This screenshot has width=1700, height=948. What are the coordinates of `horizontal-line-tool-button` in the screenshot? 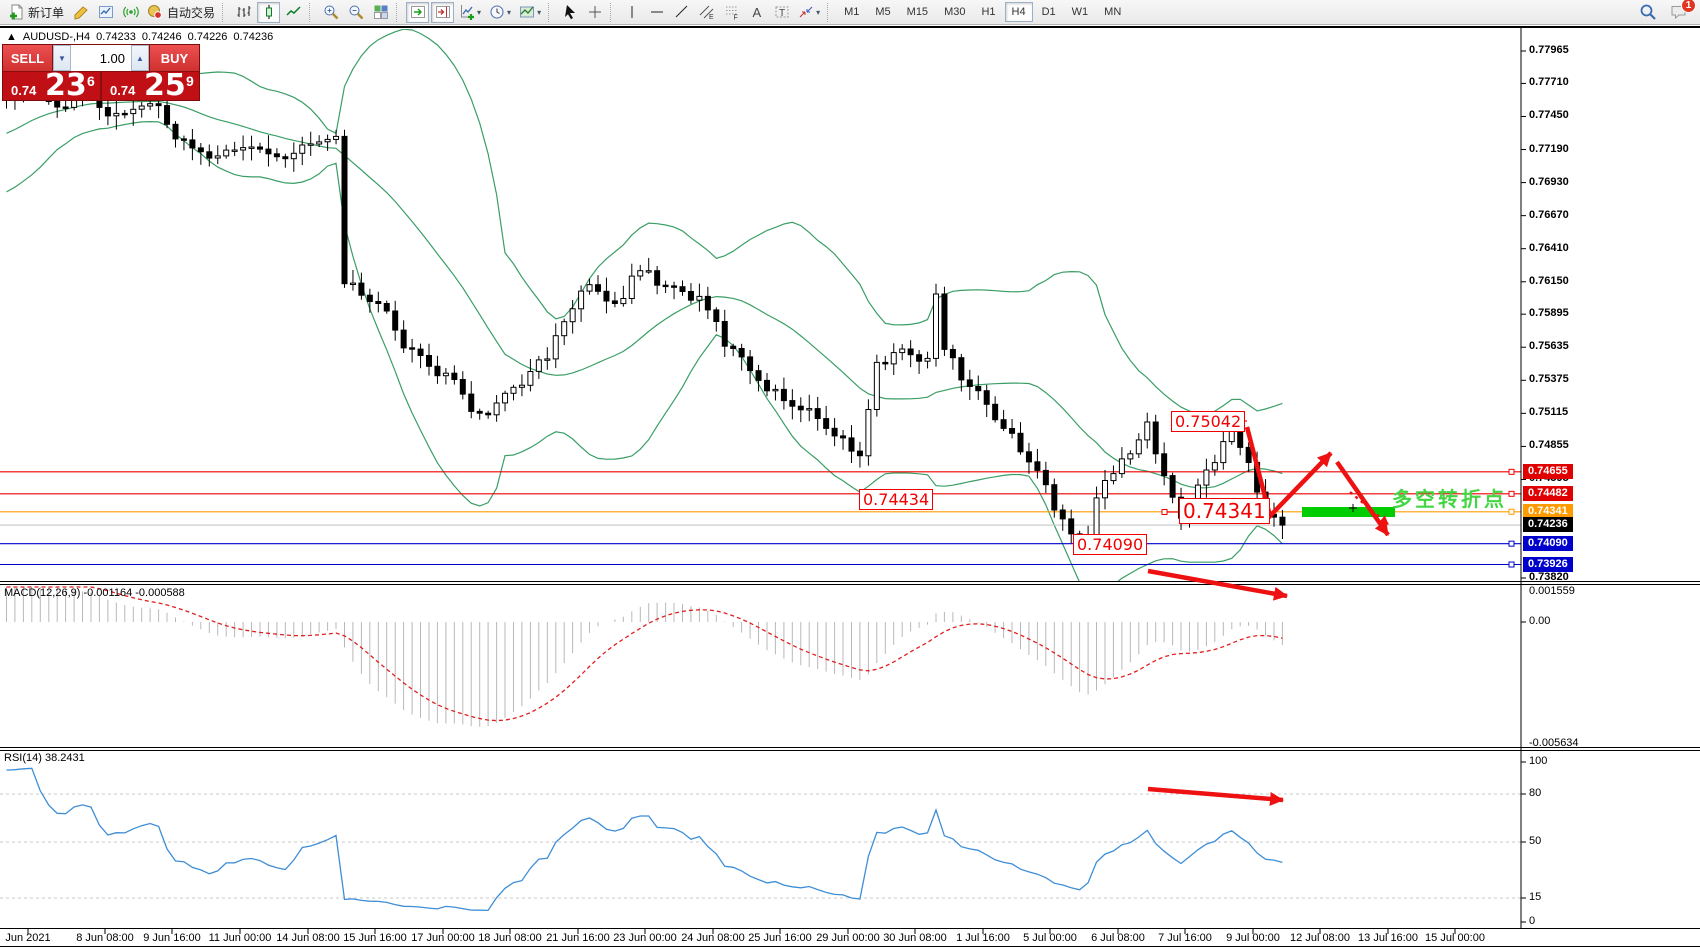 It's located at (656, 12).